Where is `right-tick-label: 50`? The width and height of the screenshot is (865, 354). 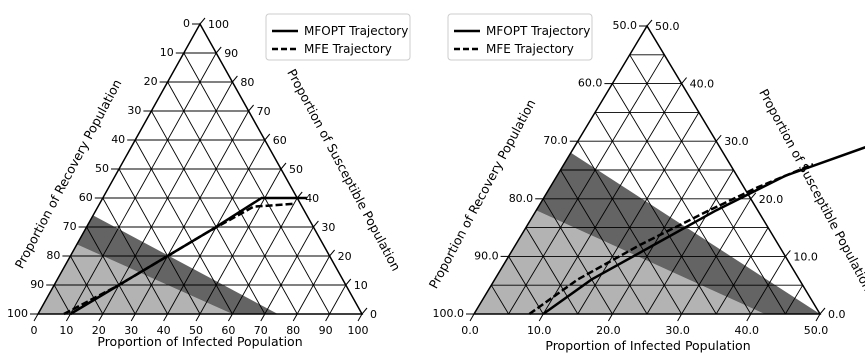
right-tick-label: 50 is located at coordinates (296, 169).